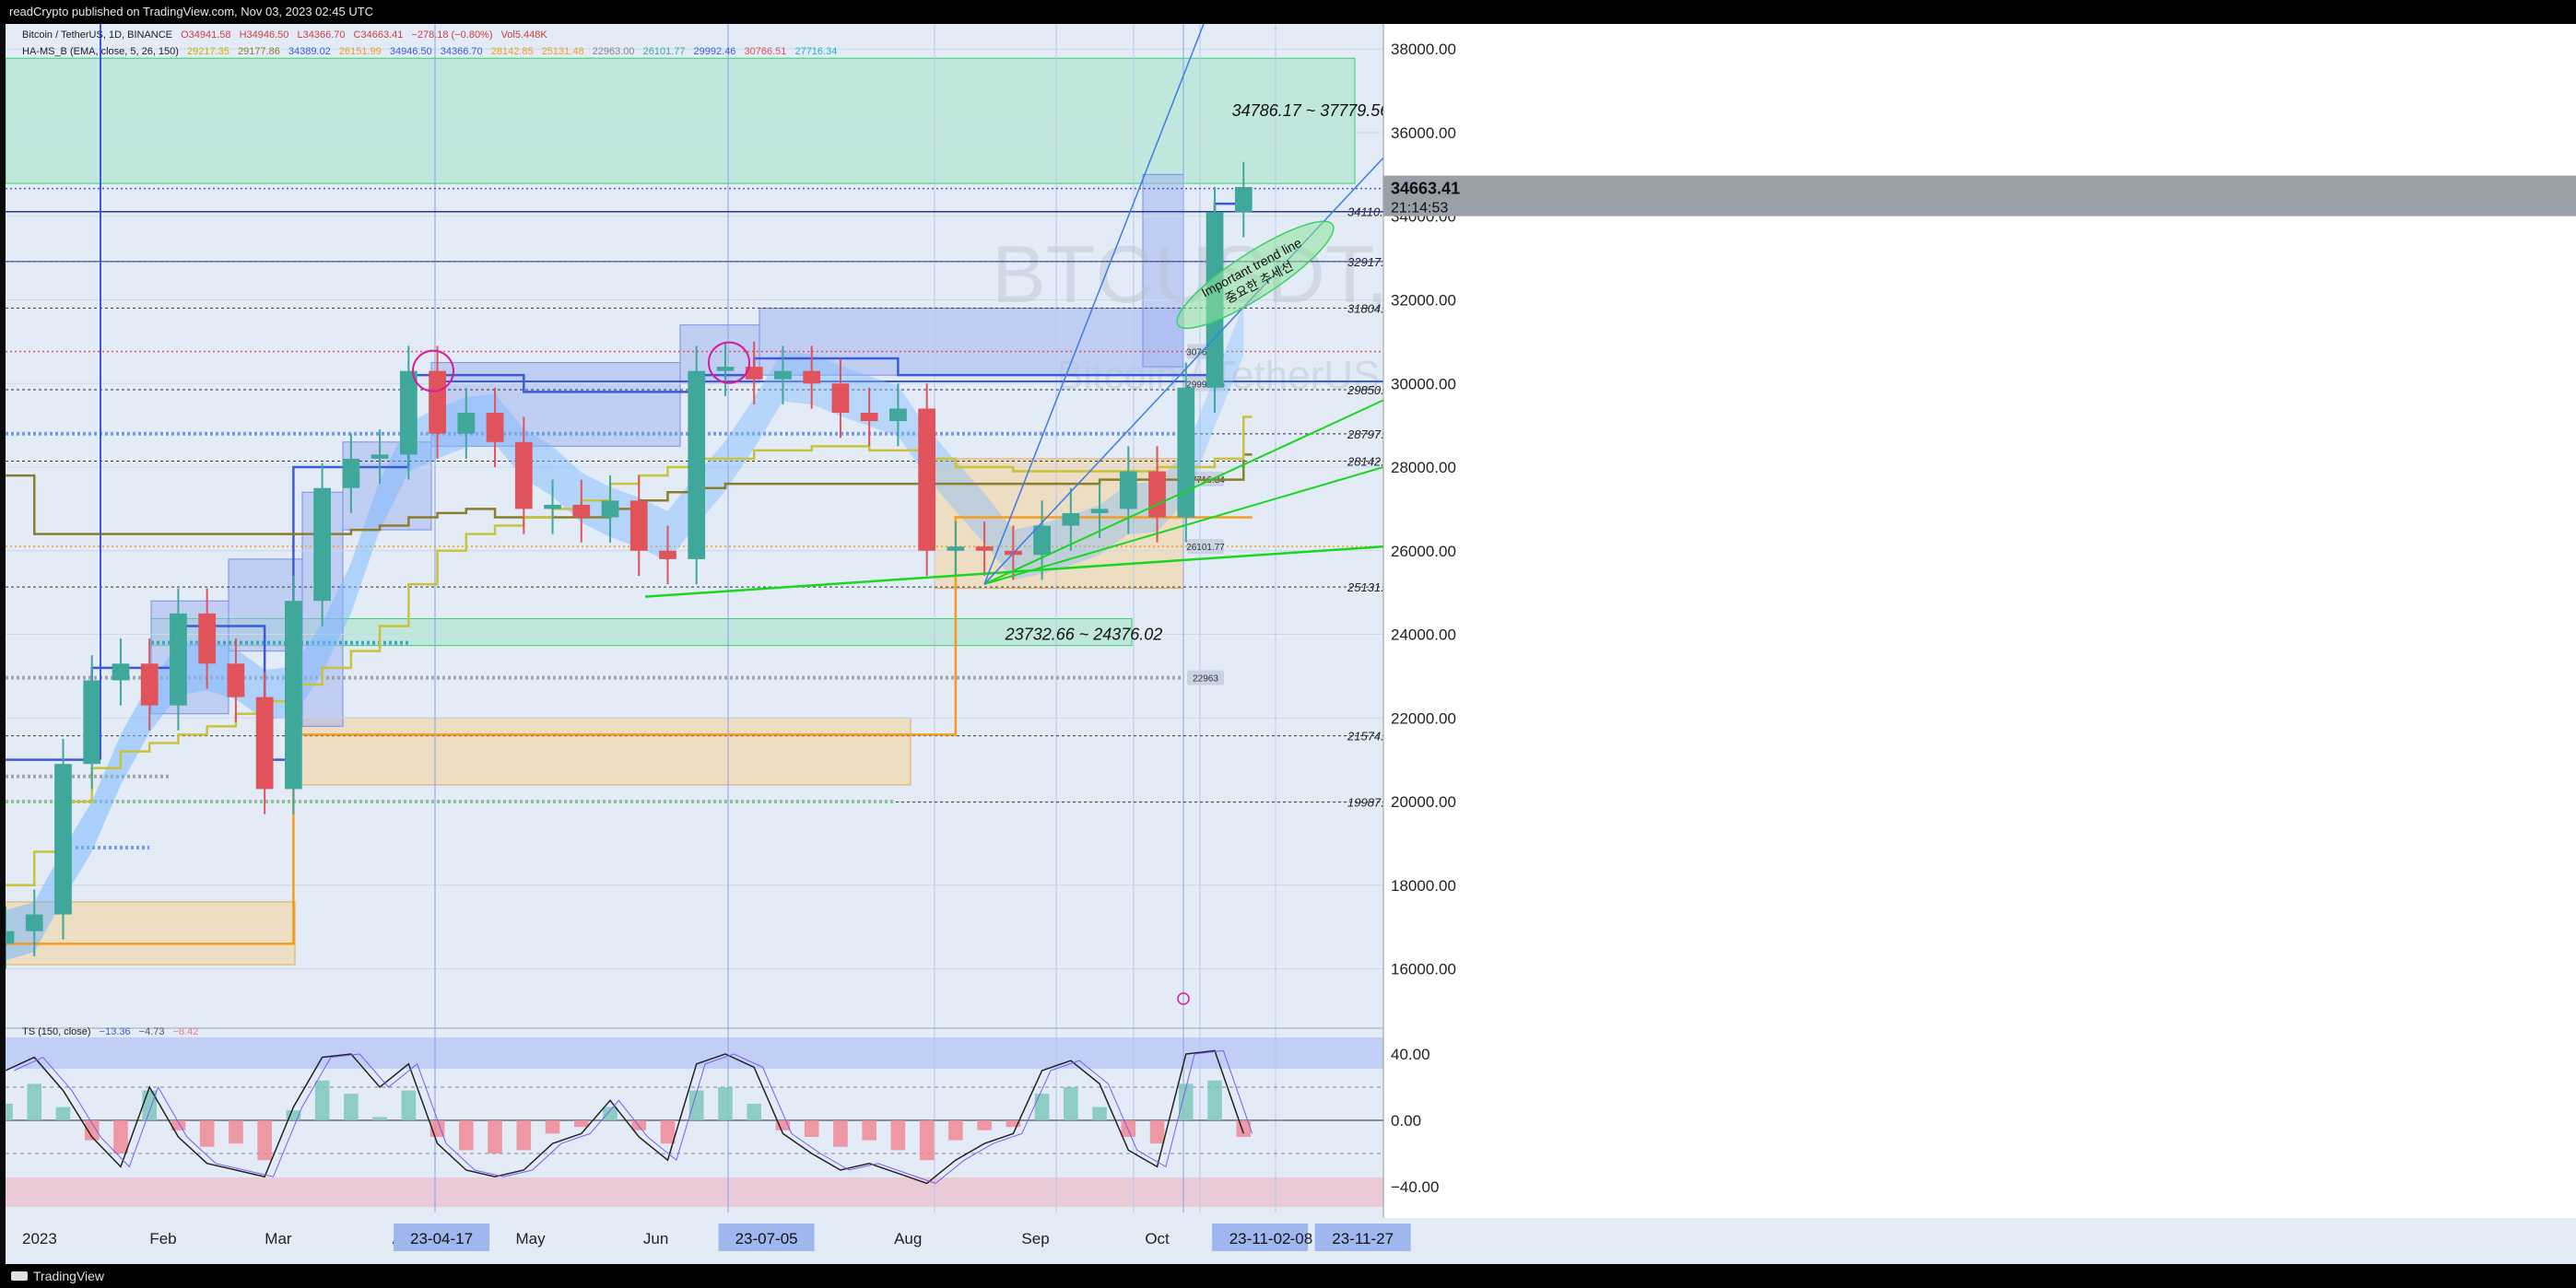 The height and width of the screenshot is (1288, 2576). What do you see at coordinates (562, 51) in the screenshot?
I see `indicator-value: 25131.48` at bounding box center [562, 51].